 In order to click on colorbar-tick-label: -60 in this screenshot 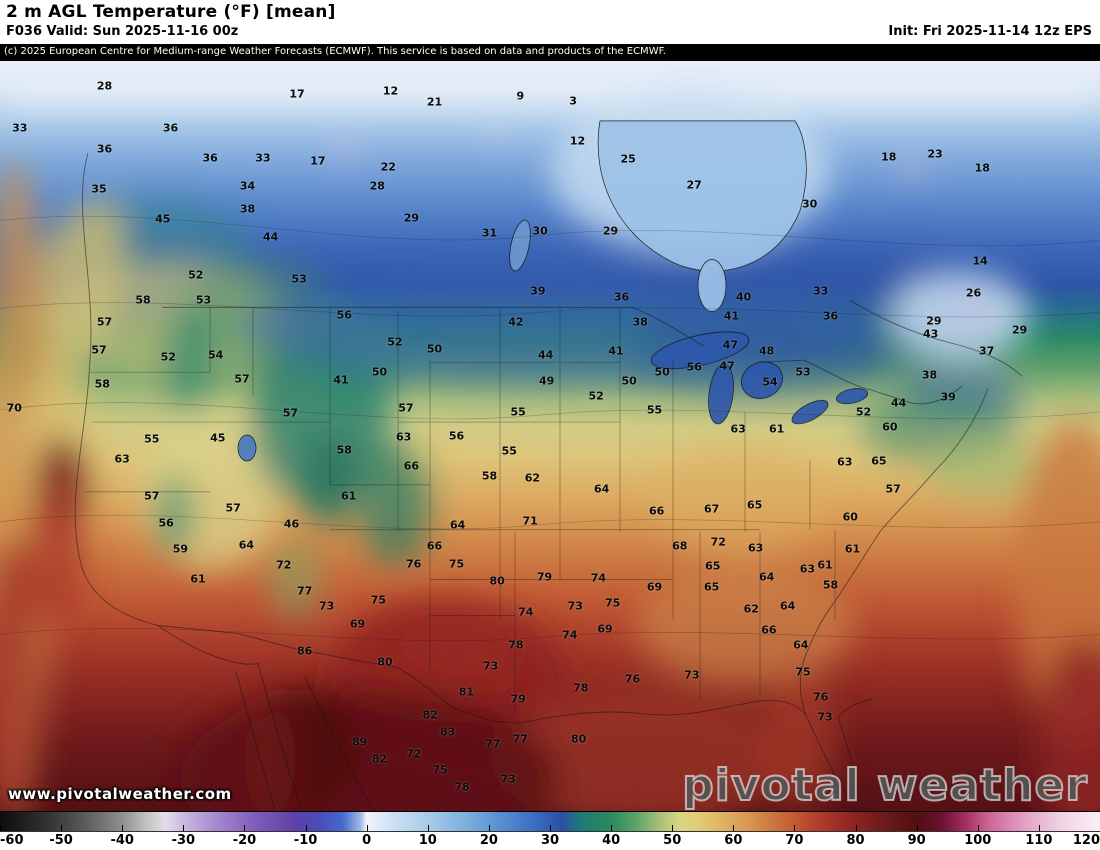, I will do `click(12, 840)`.